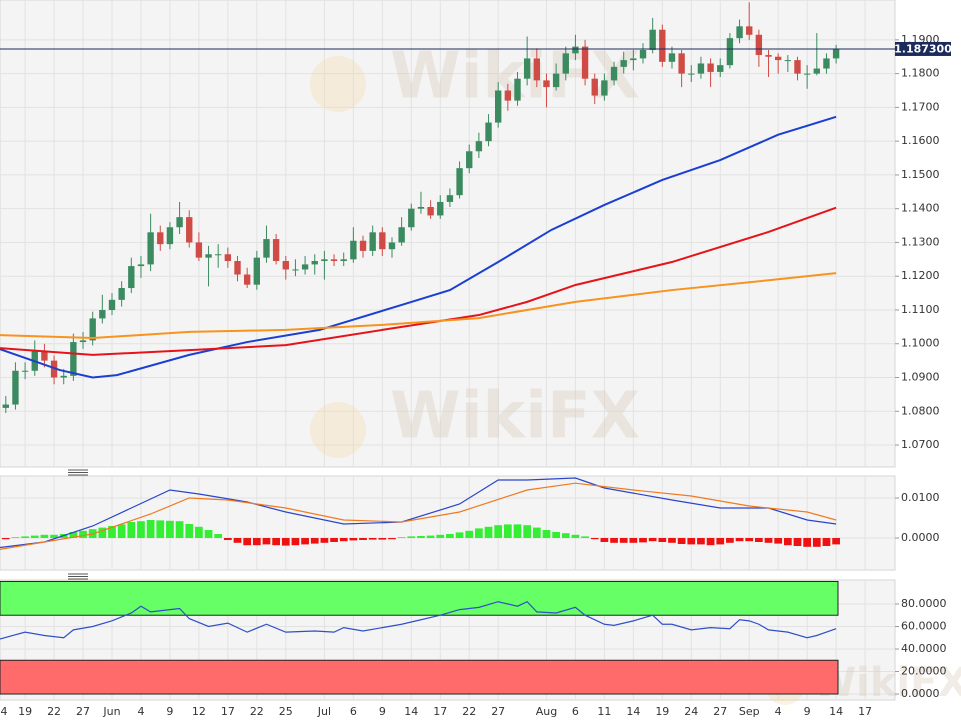 The image size is (961, 728). I want to click on macd-plot, so click(420, 513).